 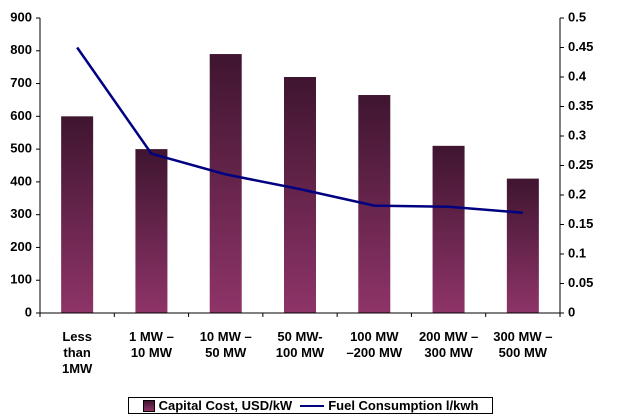 I want to click on x-tick-label: 300 MW – 500 MW, so click(x=523, y=344).